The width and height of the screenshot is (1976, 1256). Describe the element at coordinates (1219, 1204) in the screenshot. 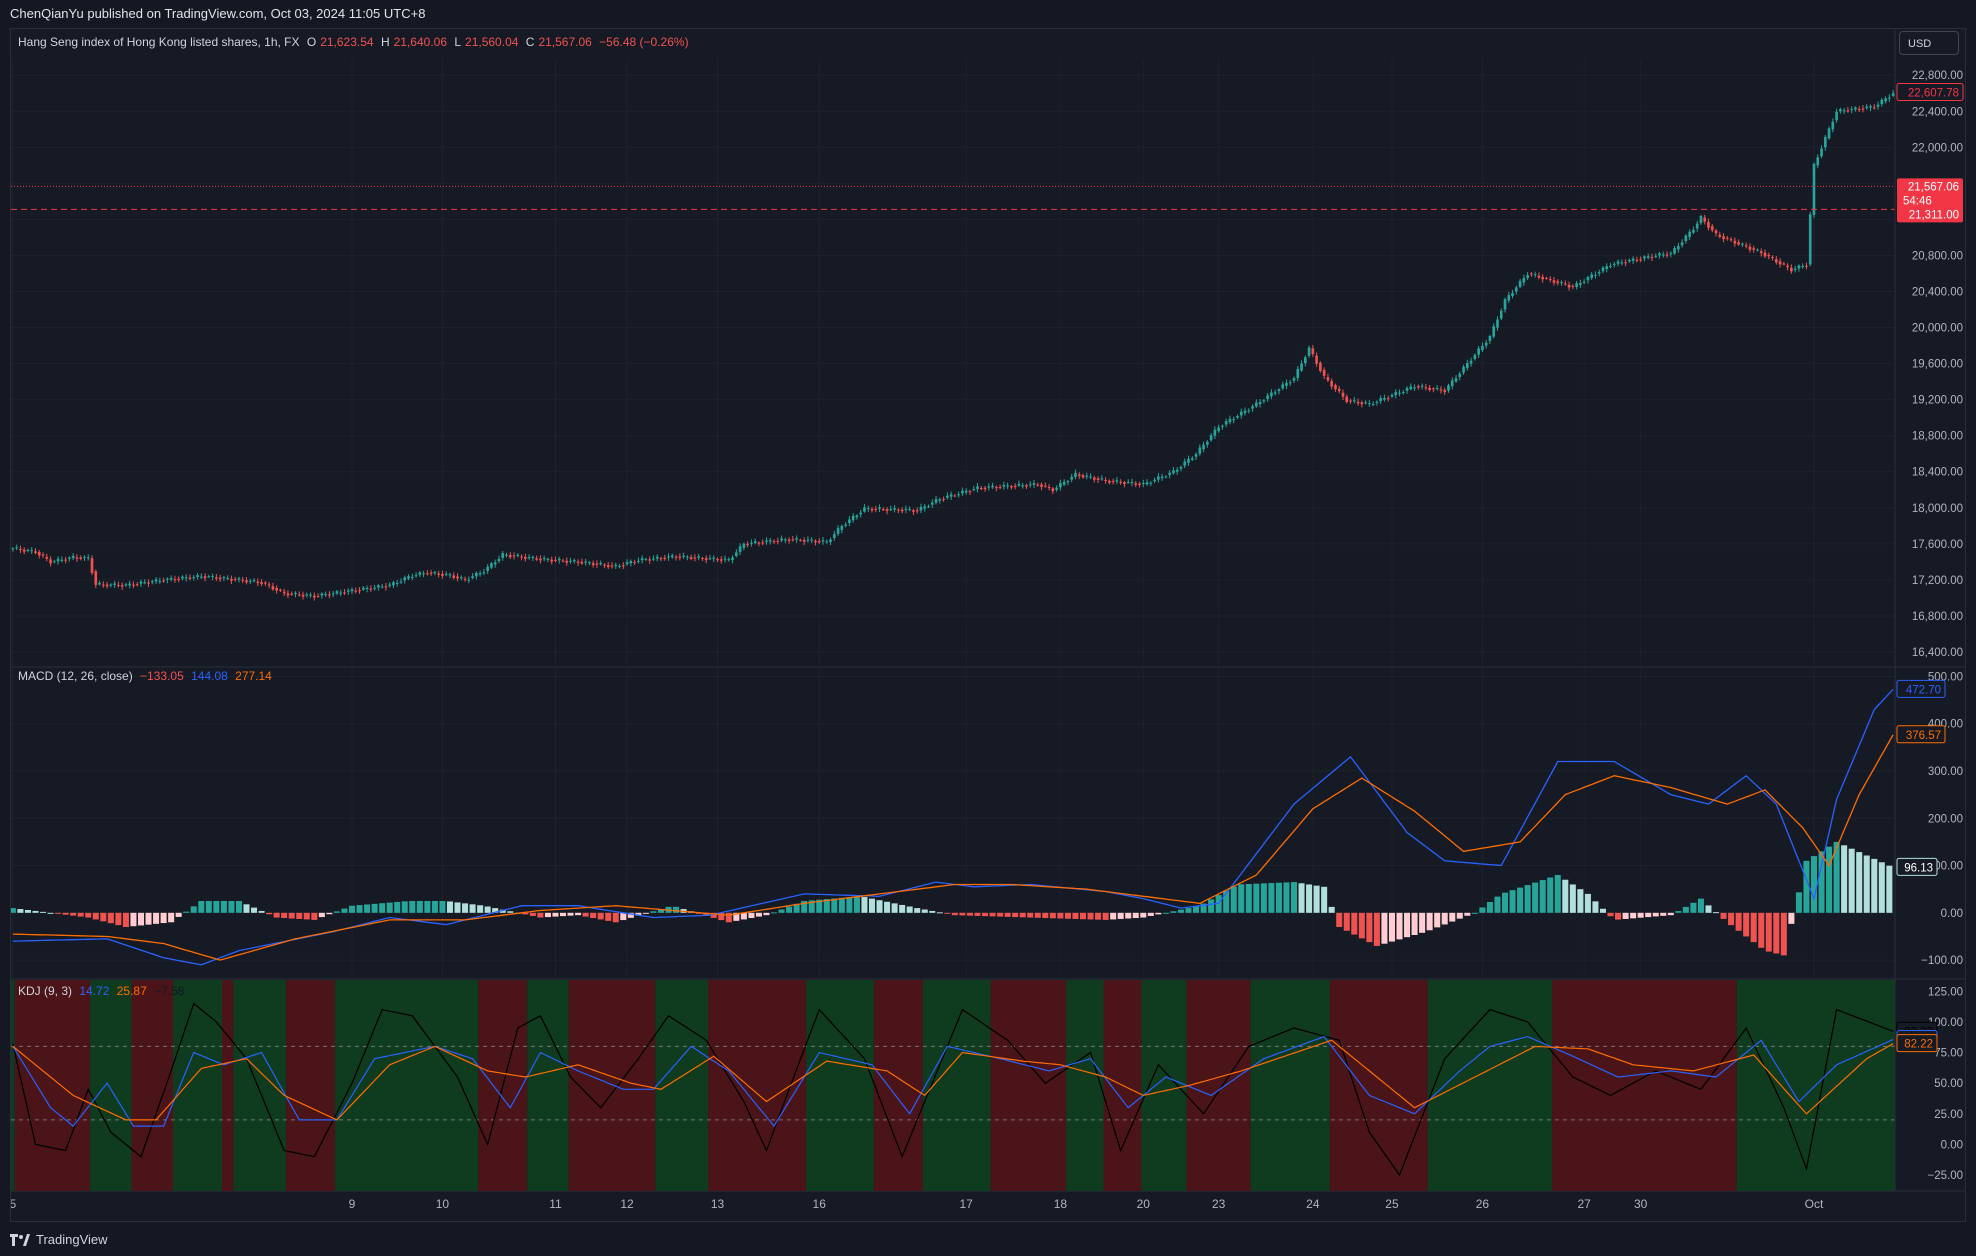

I see `x-tick-label: 23` at that location.